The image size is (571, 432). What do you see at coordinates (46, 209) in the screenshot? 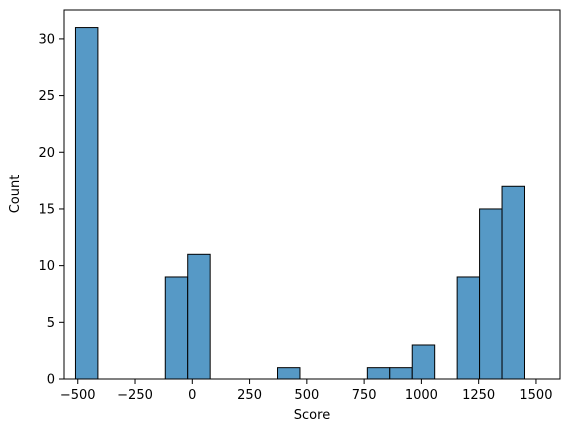
I see `y-tick-label: 15` at bounding box center [46, 209].